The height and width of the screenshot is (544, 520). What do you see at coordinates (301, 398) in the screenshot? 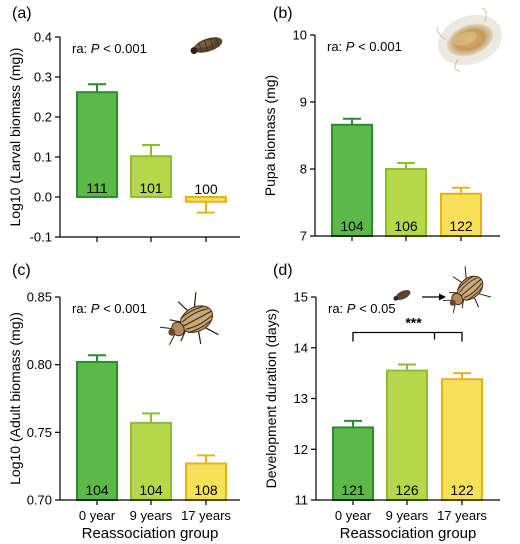
I see `y-tick-label: 13` at bounding box center [301, 398].